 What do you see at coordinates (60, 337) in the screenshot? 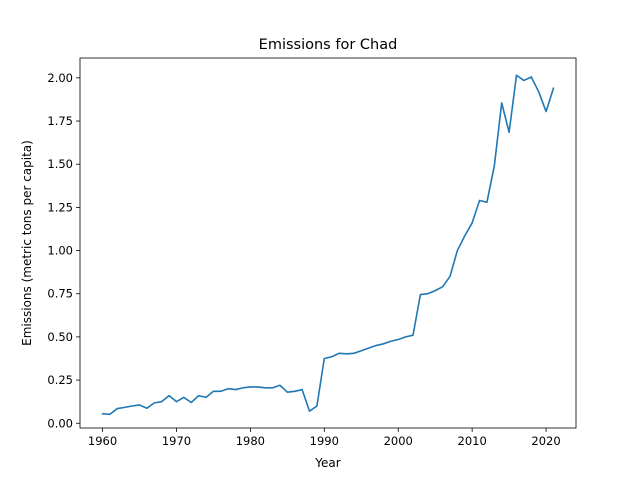
I see `y-tick-label: 0.50` at bounding box center [60, 337].